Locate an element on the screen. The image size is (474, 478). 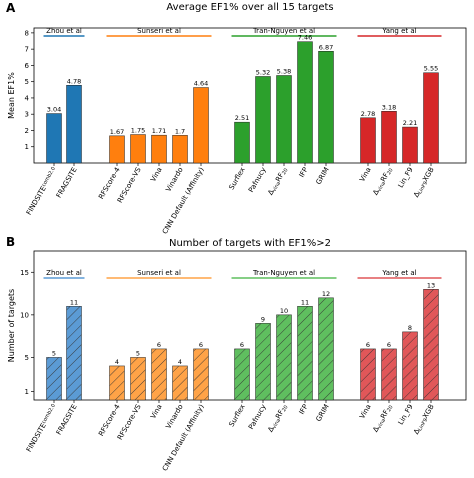
value-label: 12 is located at coordinates (326, 294).